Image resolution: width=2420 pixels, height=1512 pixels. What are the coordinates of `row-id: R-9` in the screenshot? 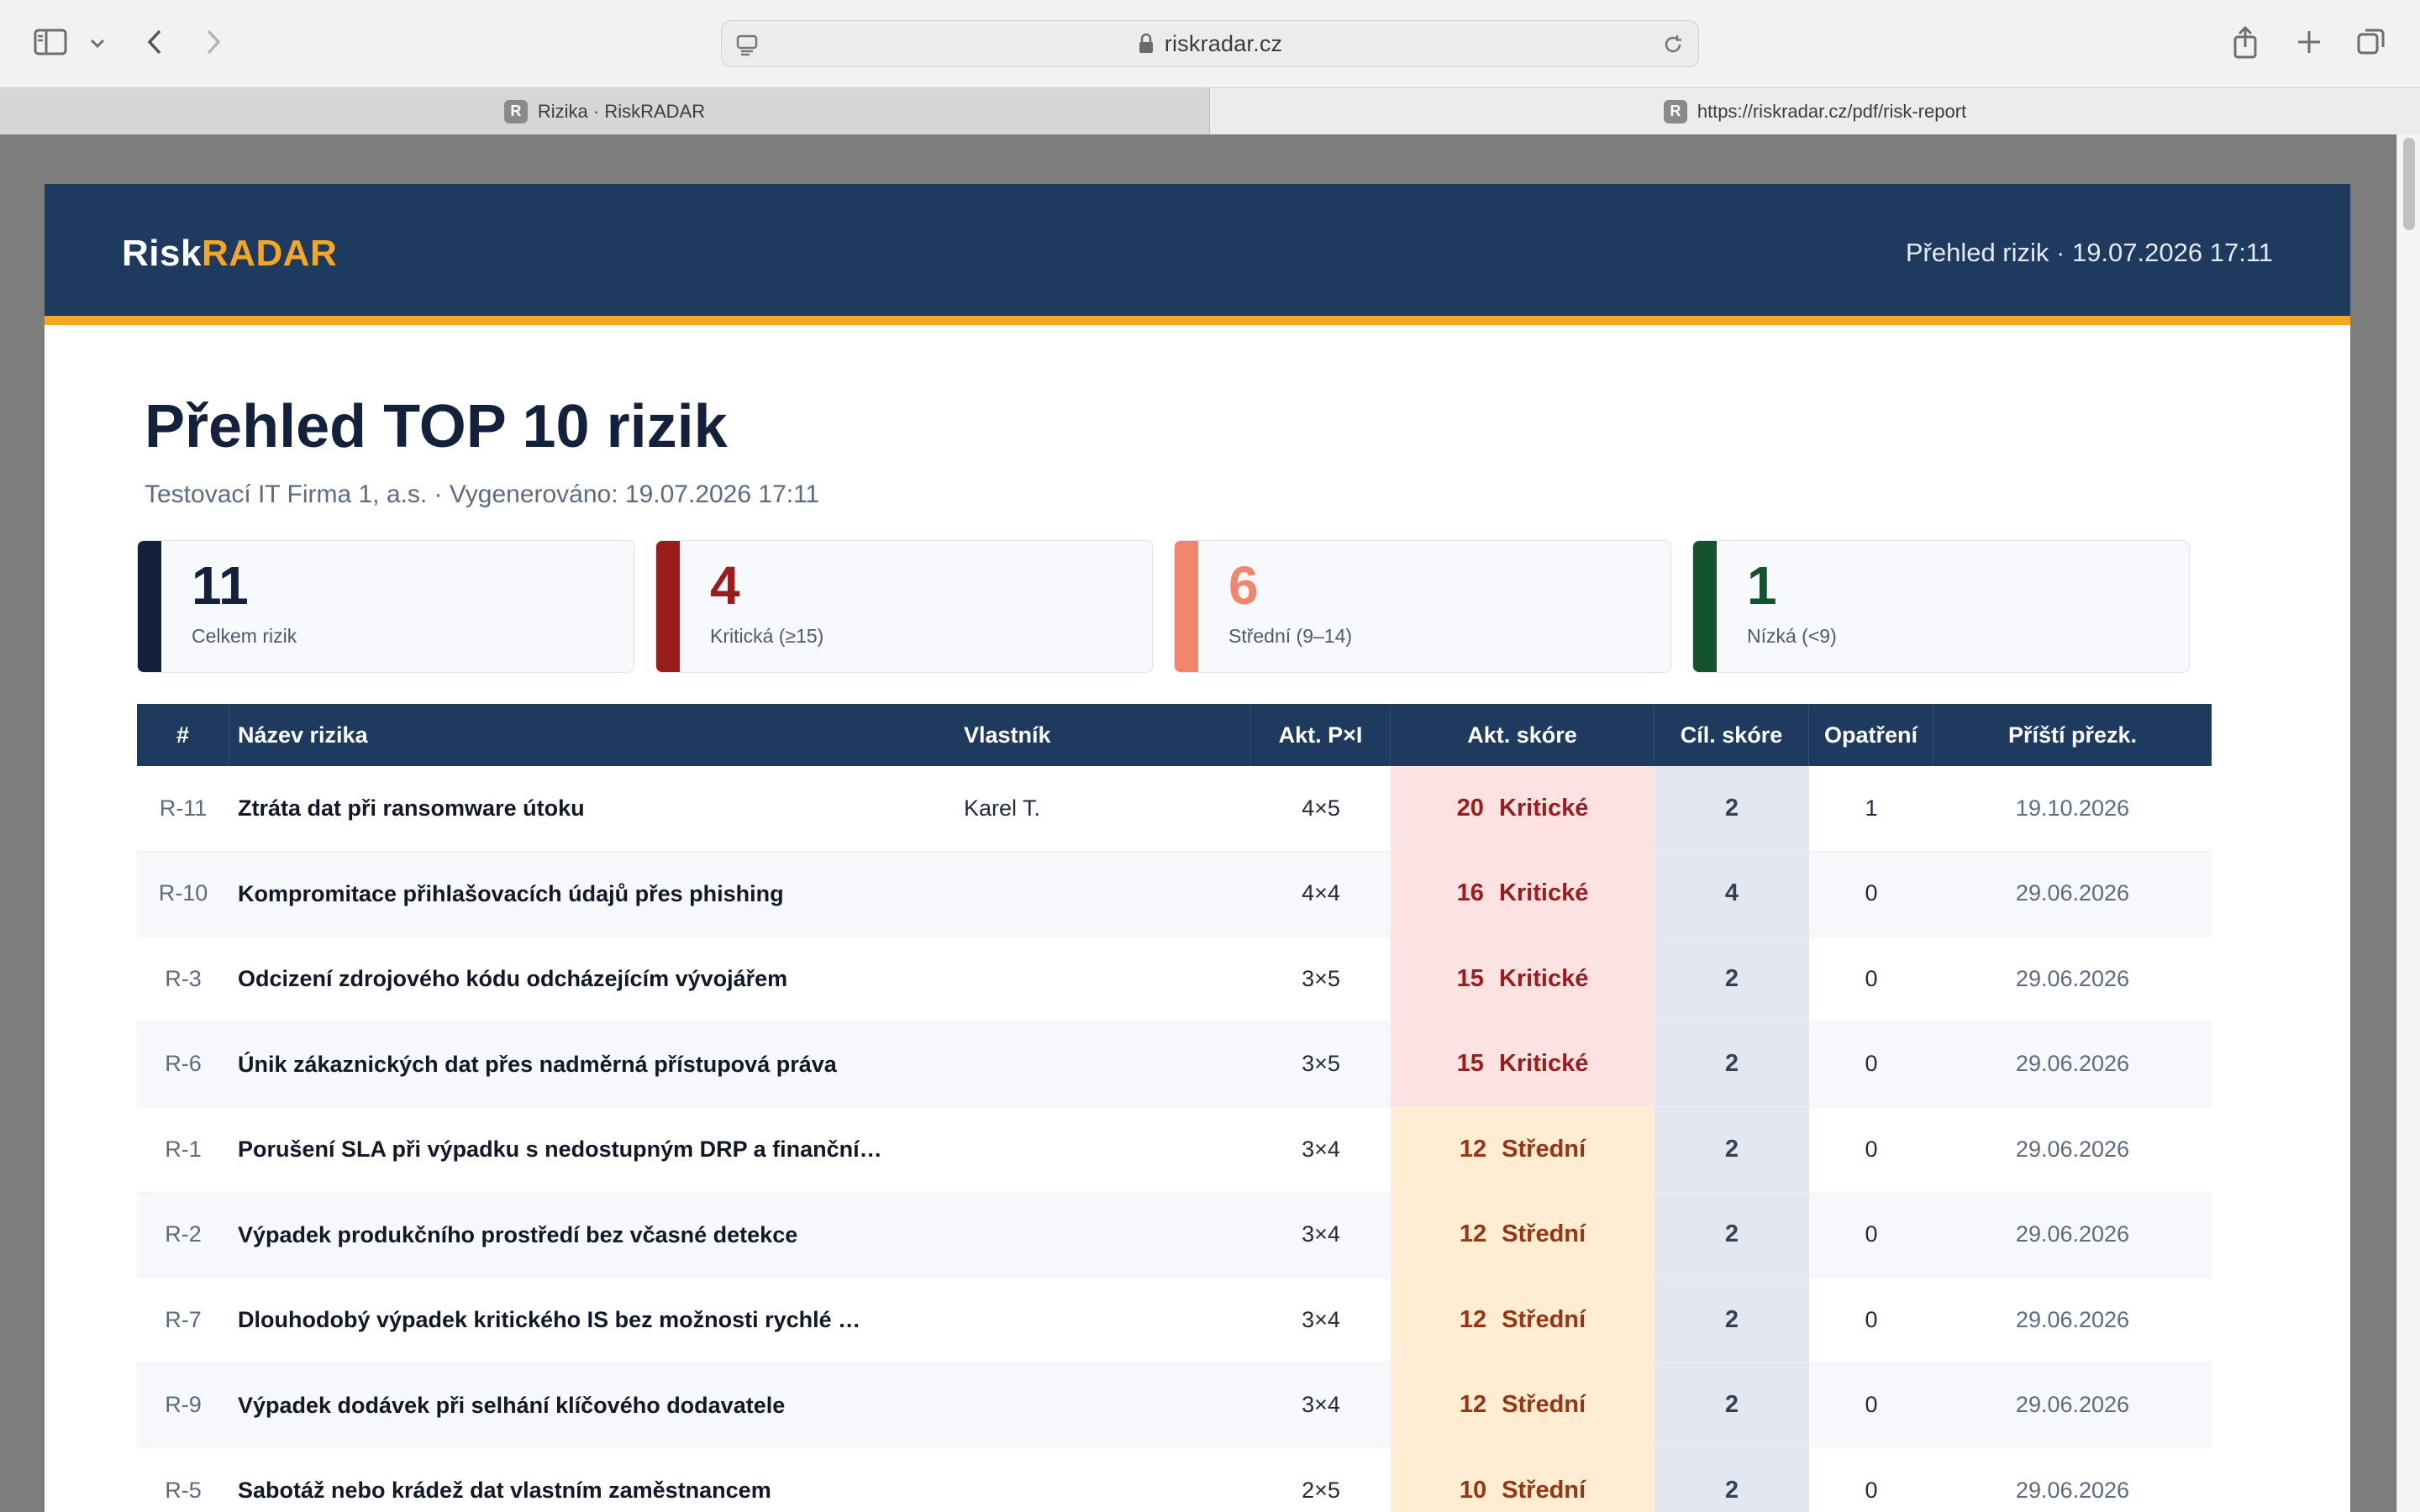 It's located at (183, 1405).